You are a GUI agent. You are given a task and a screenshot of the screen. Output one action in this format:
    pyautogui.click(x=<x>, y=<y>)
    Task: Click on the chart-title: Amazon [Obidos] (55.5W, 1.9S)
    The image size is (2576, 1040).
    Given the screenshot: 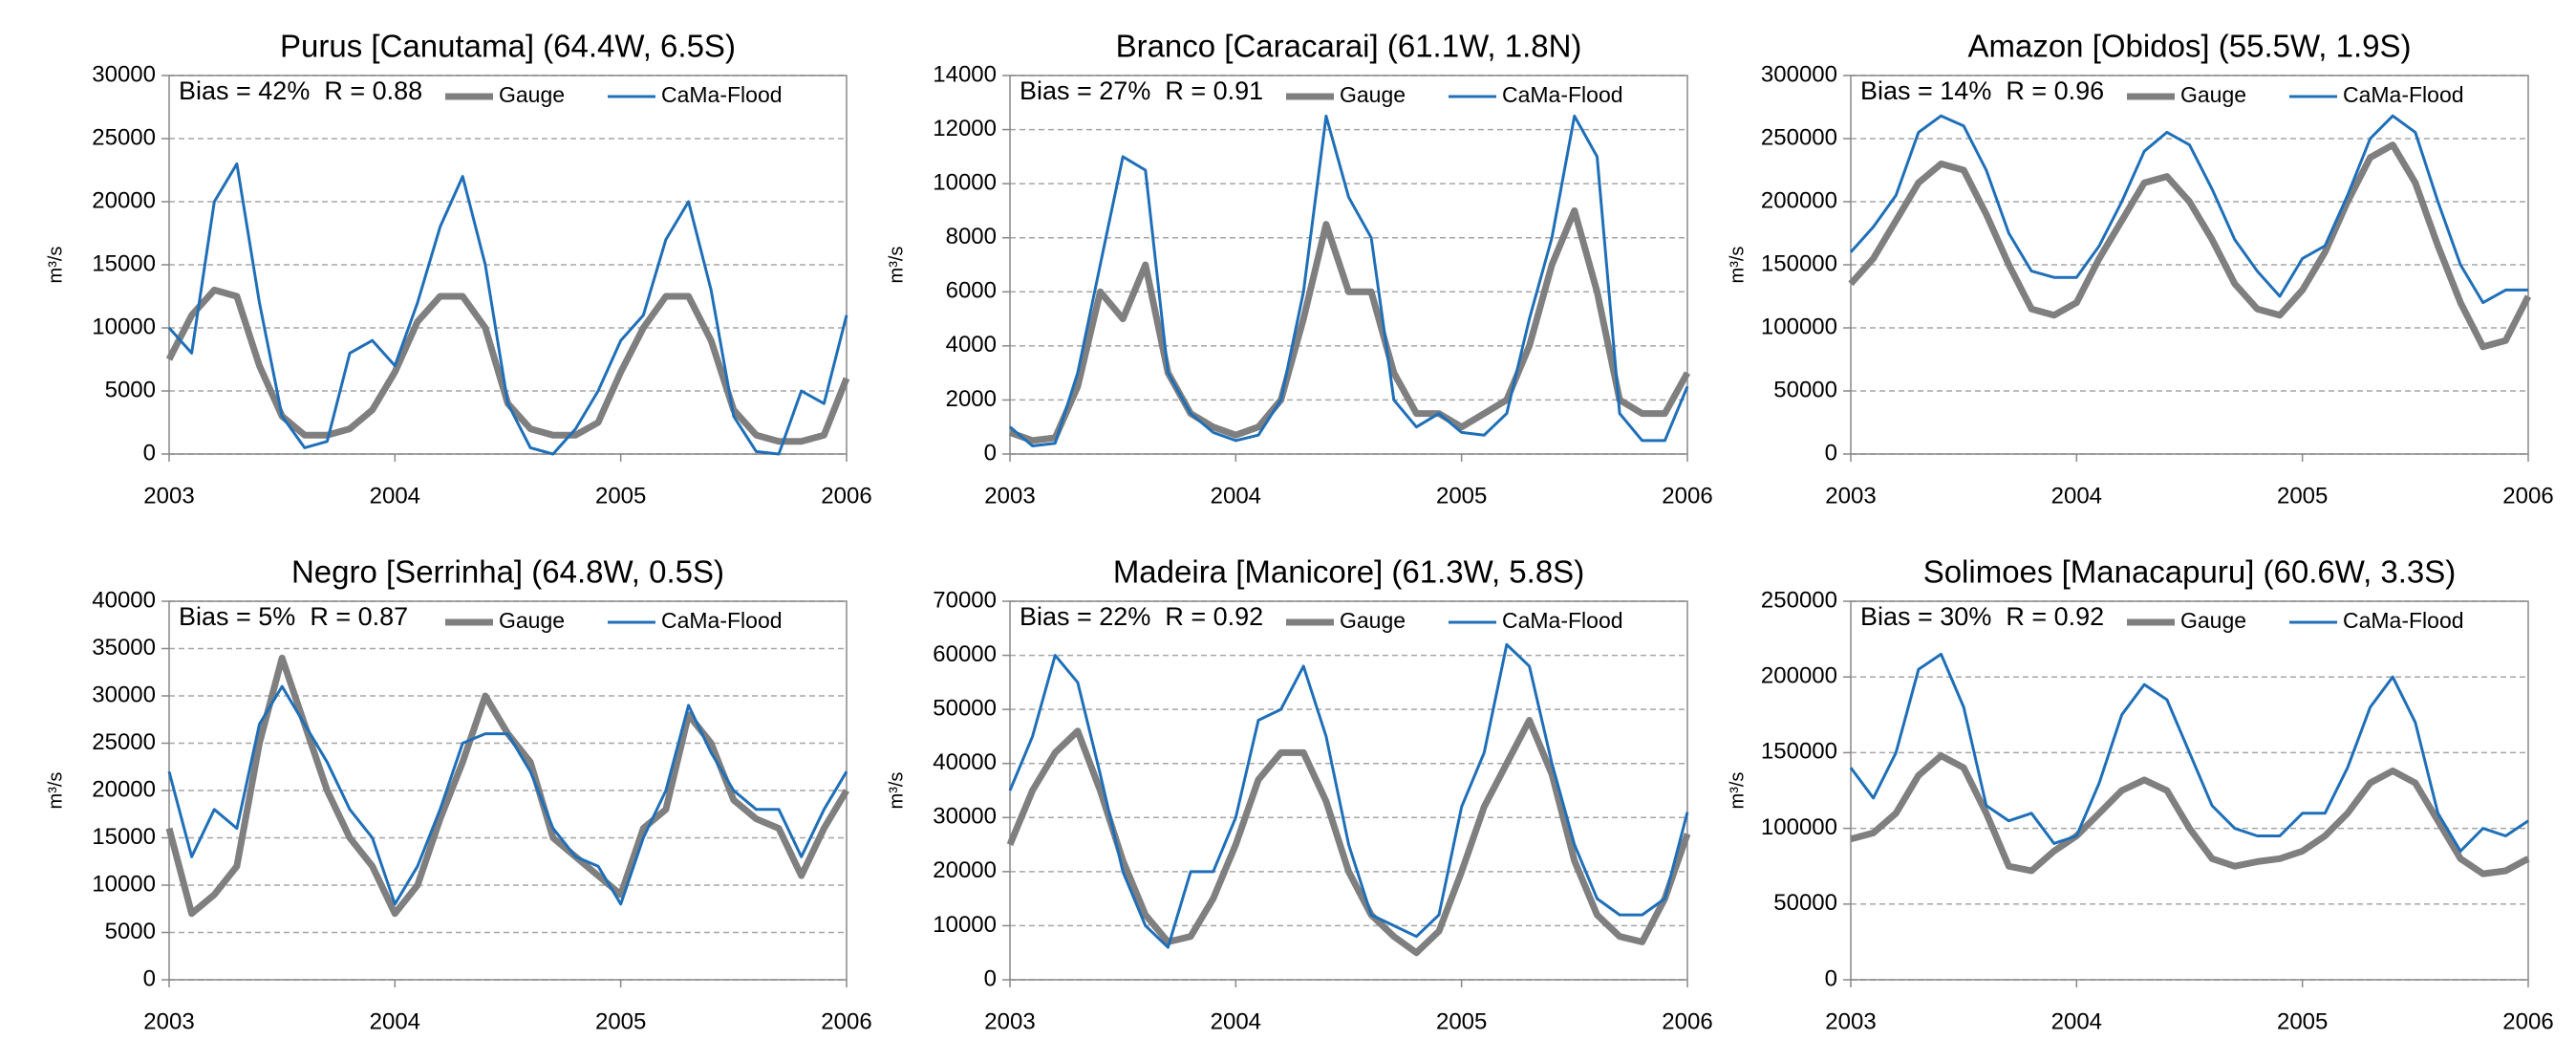 What is the action you would take?
    pyautogui.click(x=2189, y=47)
    